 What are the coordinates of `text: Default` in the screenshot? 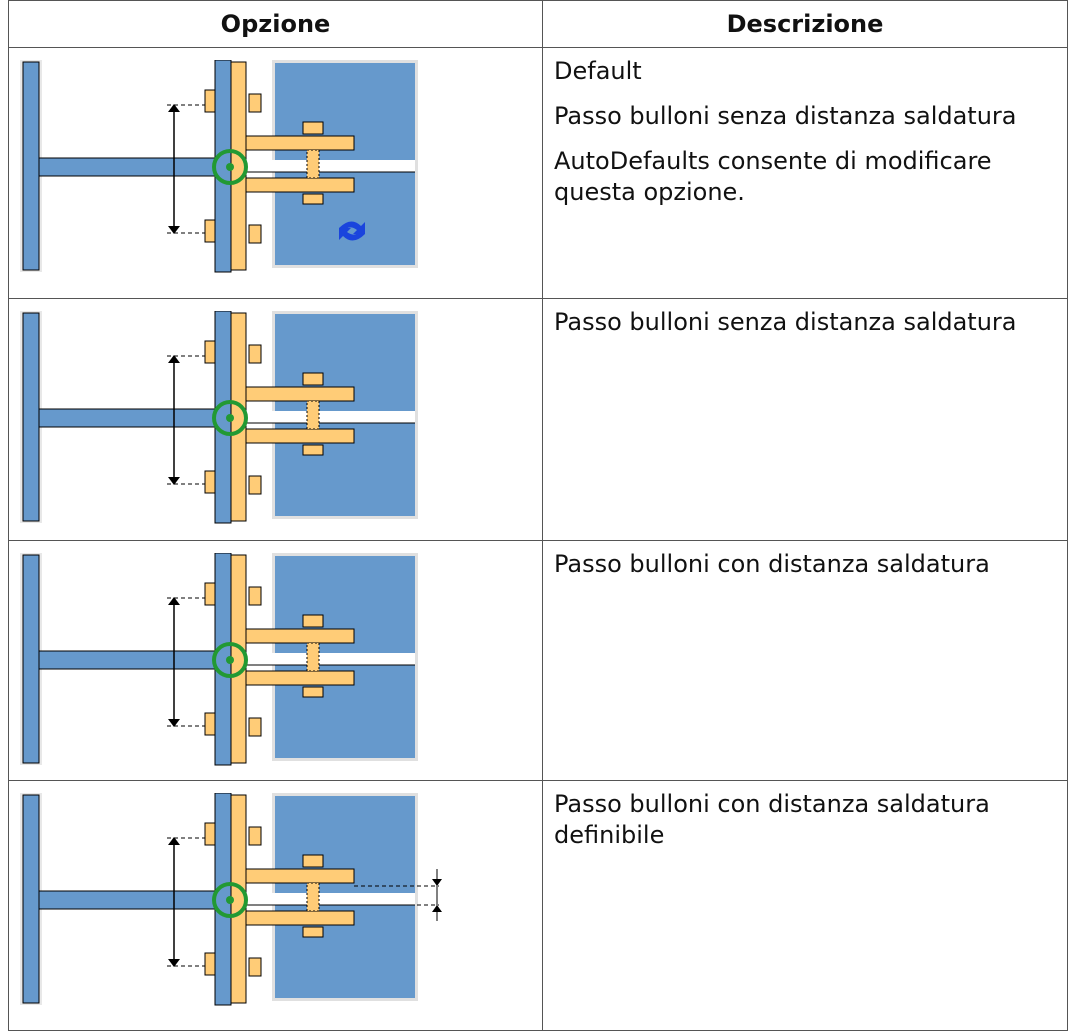 It's located at (598, 71).